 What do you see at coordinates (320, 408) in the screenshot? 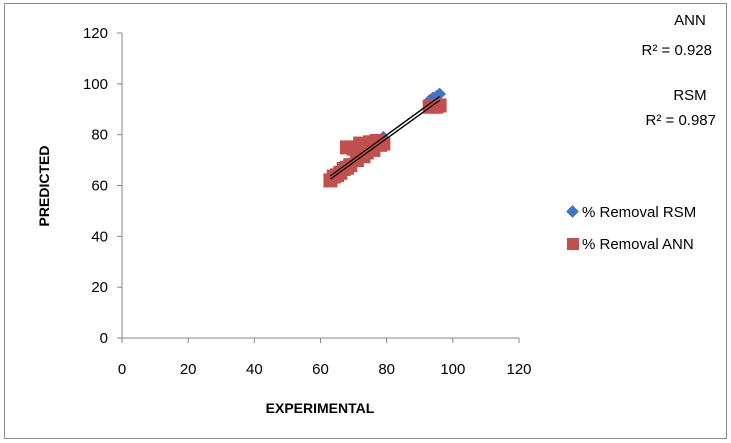
I see `x-axis-title: EXPERIMENTAL` at bounding box center [320, 408].